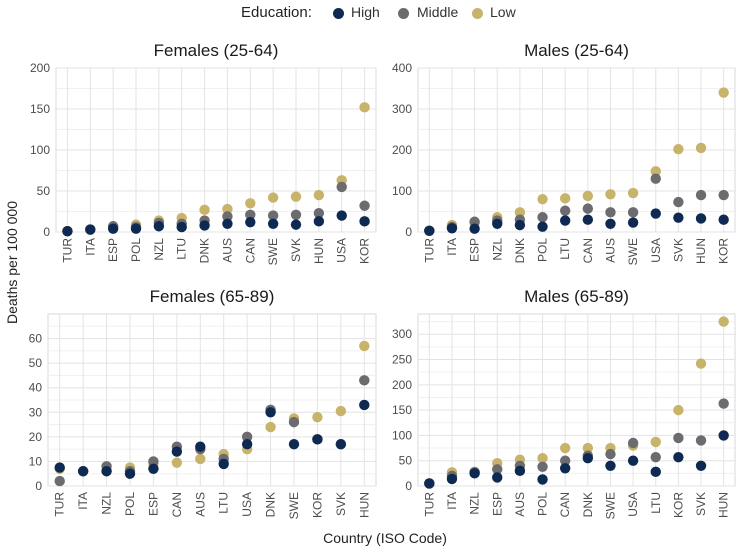  I want to click on panel-title: Males (65-89), so click(576, 296).